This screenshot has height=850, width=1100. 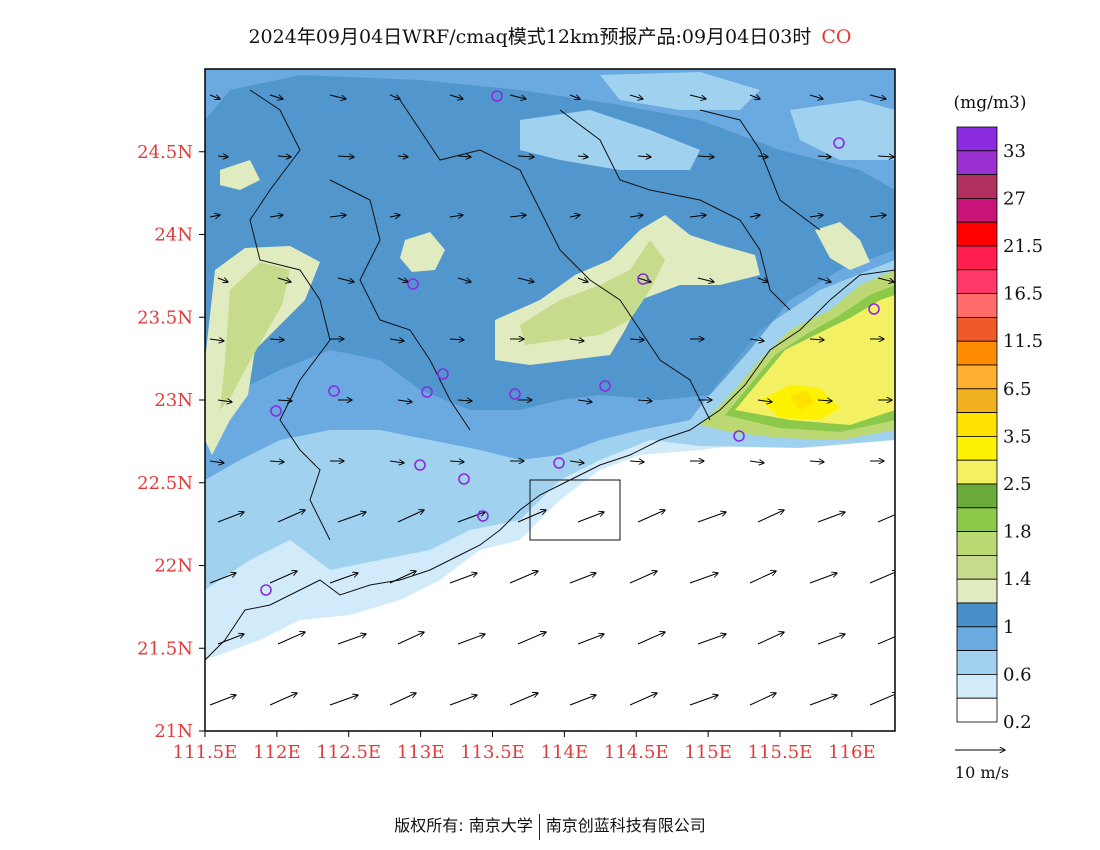 I want to click on colorbar-label: 0.6, so click(x=1017, y=674).